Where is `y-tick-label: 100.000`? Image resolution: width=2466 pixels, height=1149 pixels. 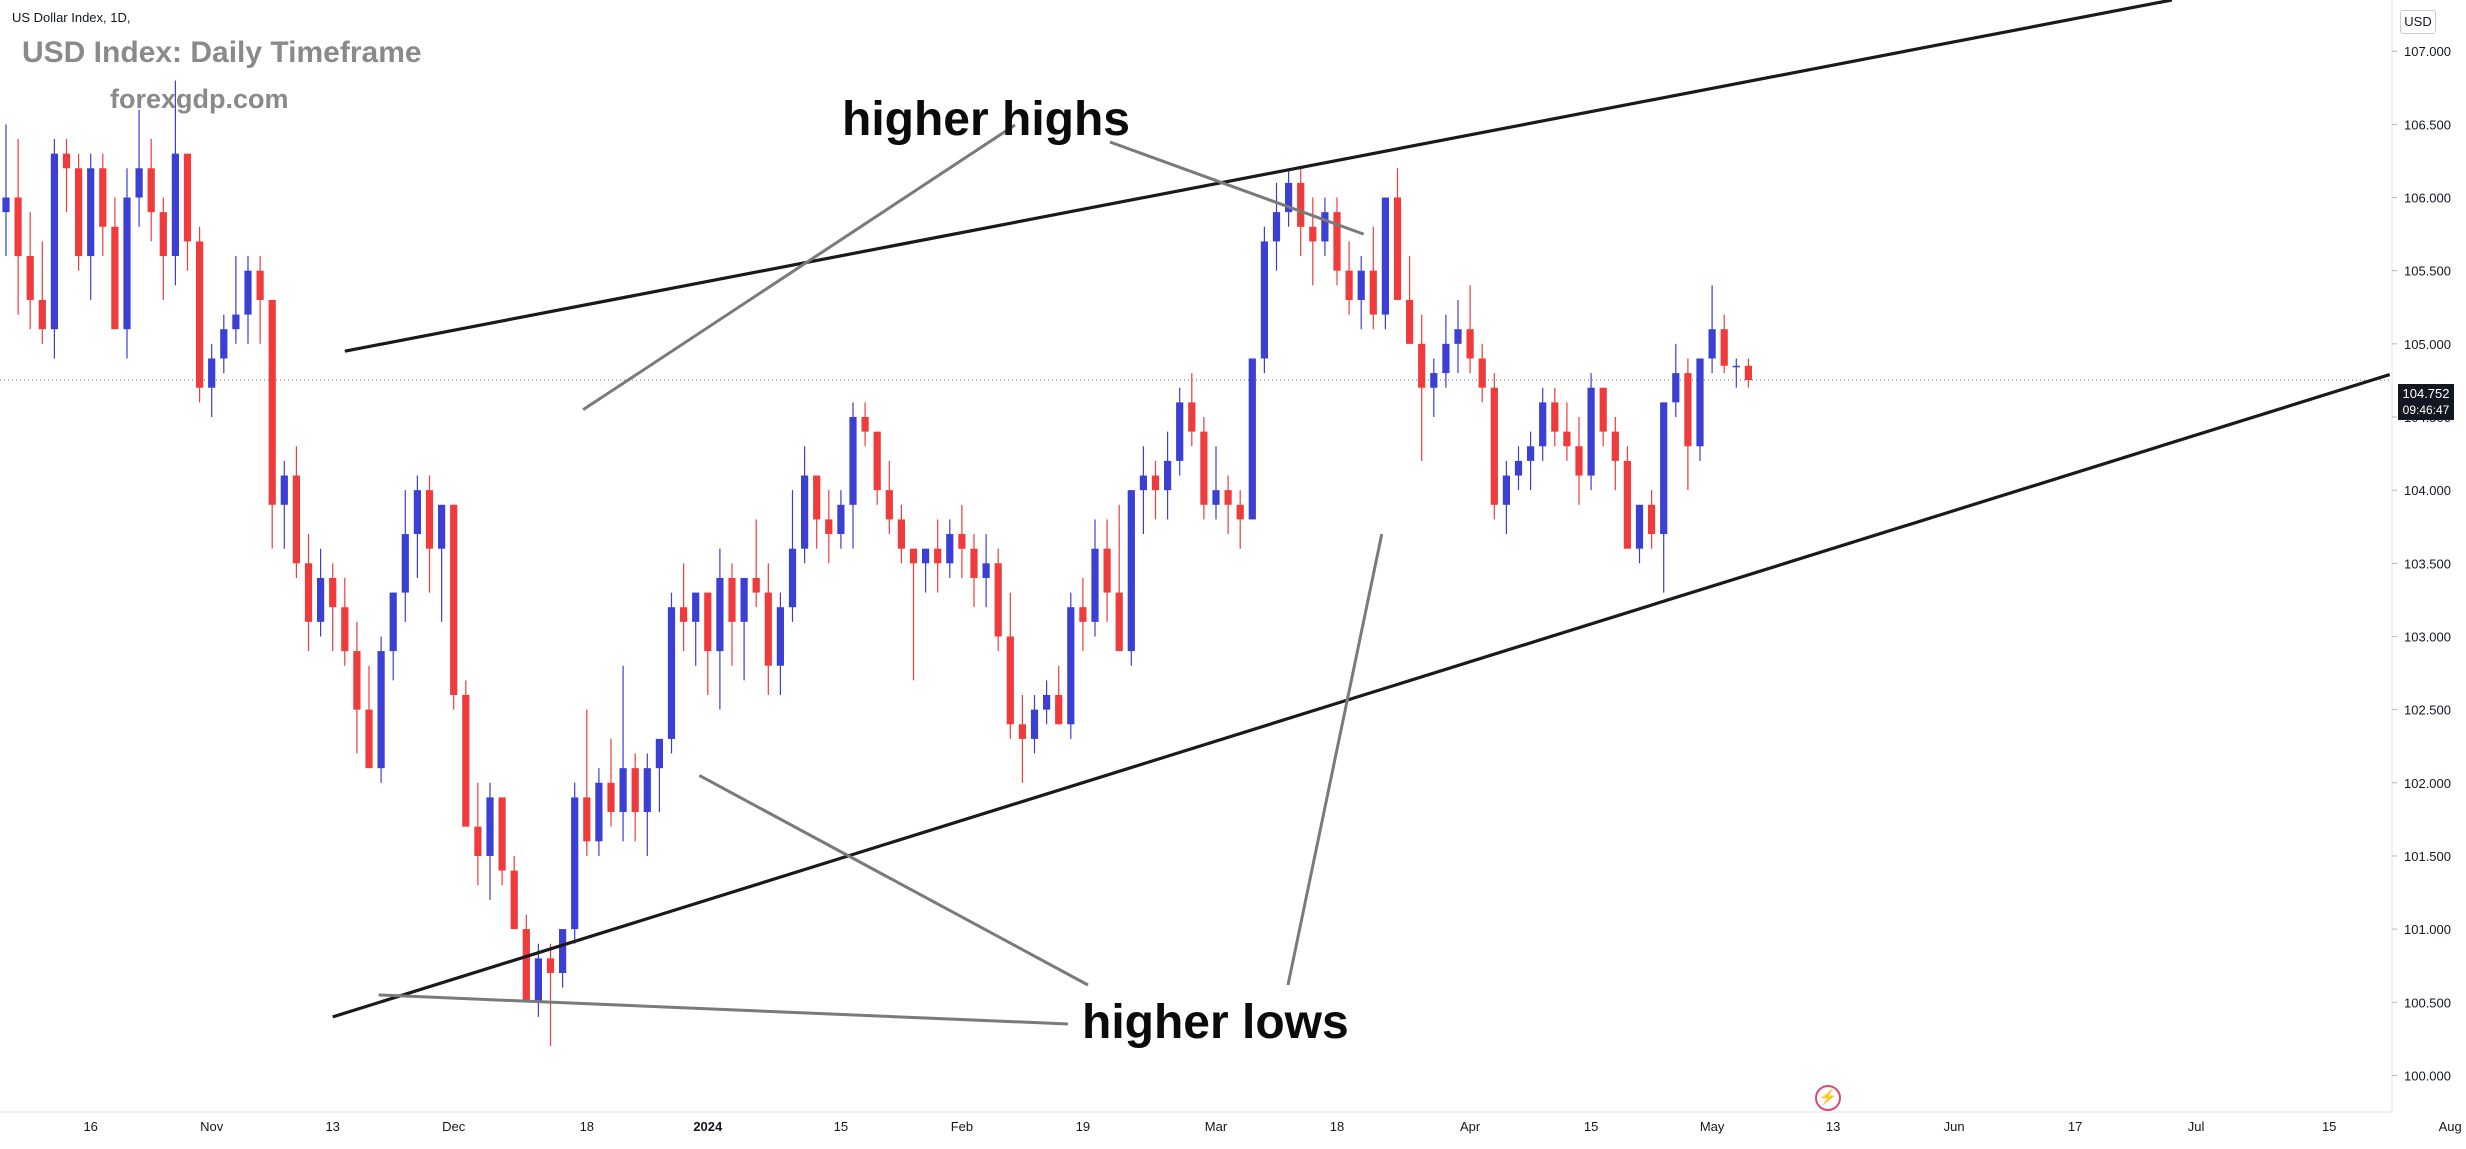
y-tick-label: 100.000 is located at coordinates (2427, 1075).